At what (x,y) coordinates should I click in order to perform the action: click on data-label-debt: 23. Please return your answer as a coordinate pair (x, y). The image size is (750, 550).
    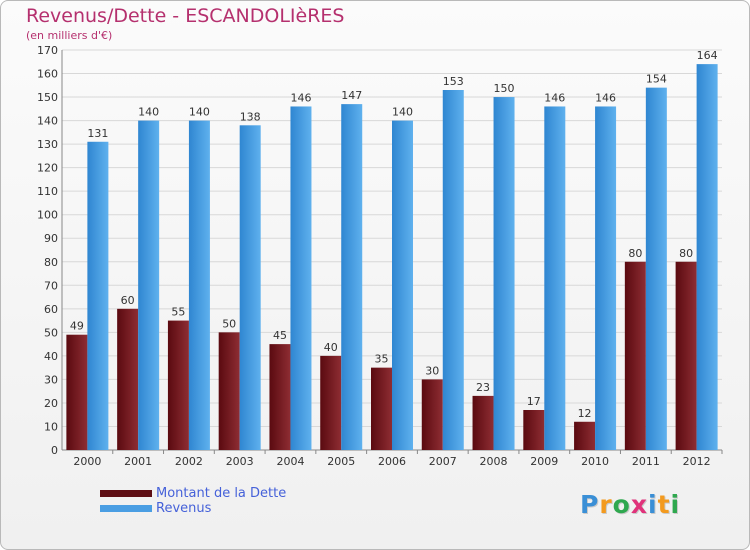
    Looking at the image, I should click on (483, 387).